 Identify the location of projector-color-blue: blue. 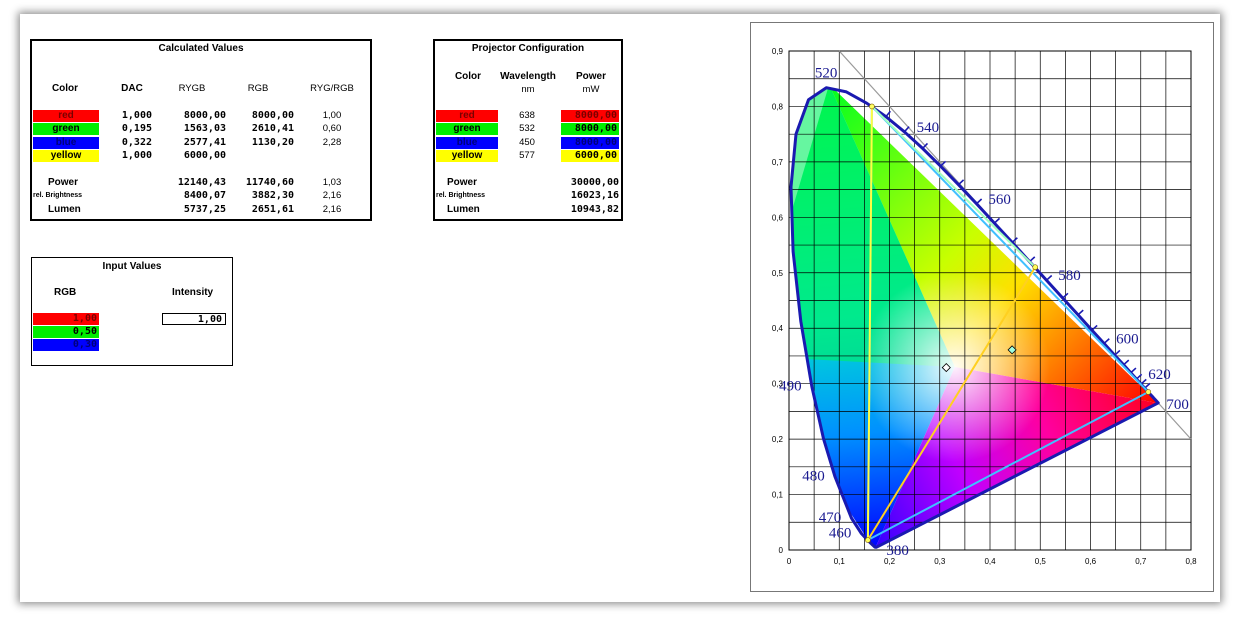
(467, 142).